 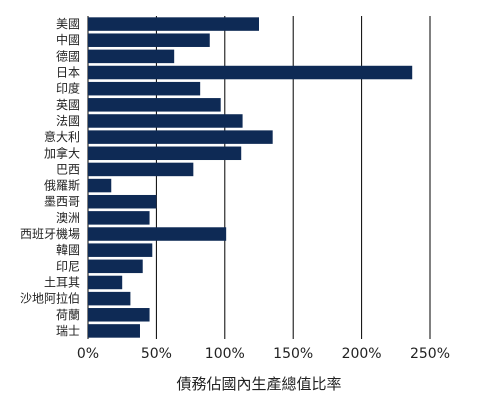 I want to click on x-tick-label-50: 50%, so click(x=156, y=354).